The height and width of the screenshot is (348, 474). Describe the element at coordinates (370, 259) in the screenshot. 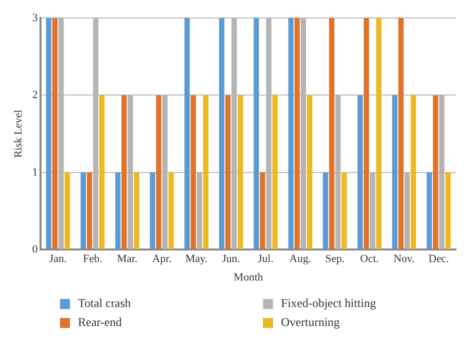

I see `x-tick-label: Oct.` at that location.